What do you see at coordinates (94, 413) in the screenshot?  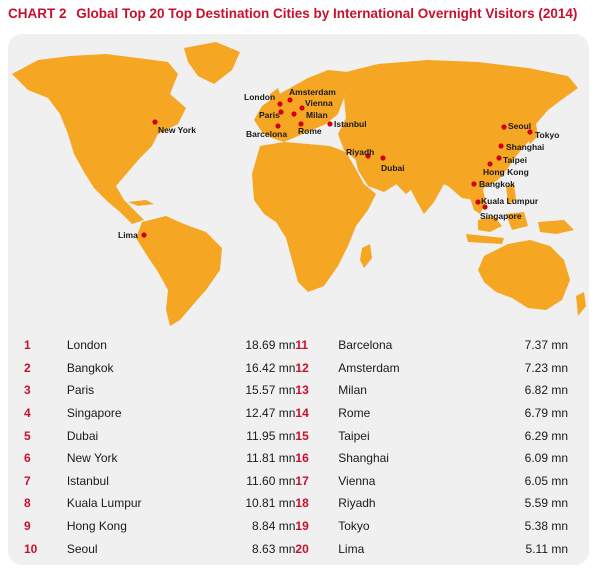 I see `city-name: Singapore` at bounding box center [94, 413].